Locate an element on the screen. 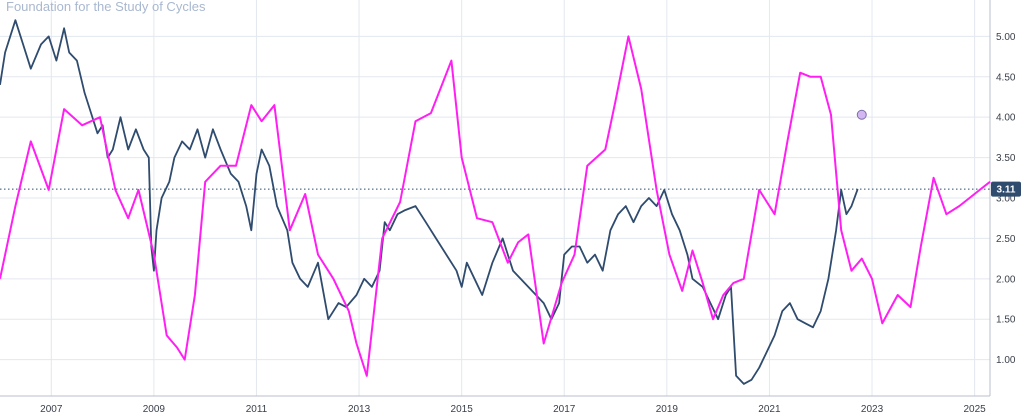 Image resolution: width=1024 pixels, height=420 pixels. last-price-tag-label: 3.11 is located at coordinates (1006, 190).